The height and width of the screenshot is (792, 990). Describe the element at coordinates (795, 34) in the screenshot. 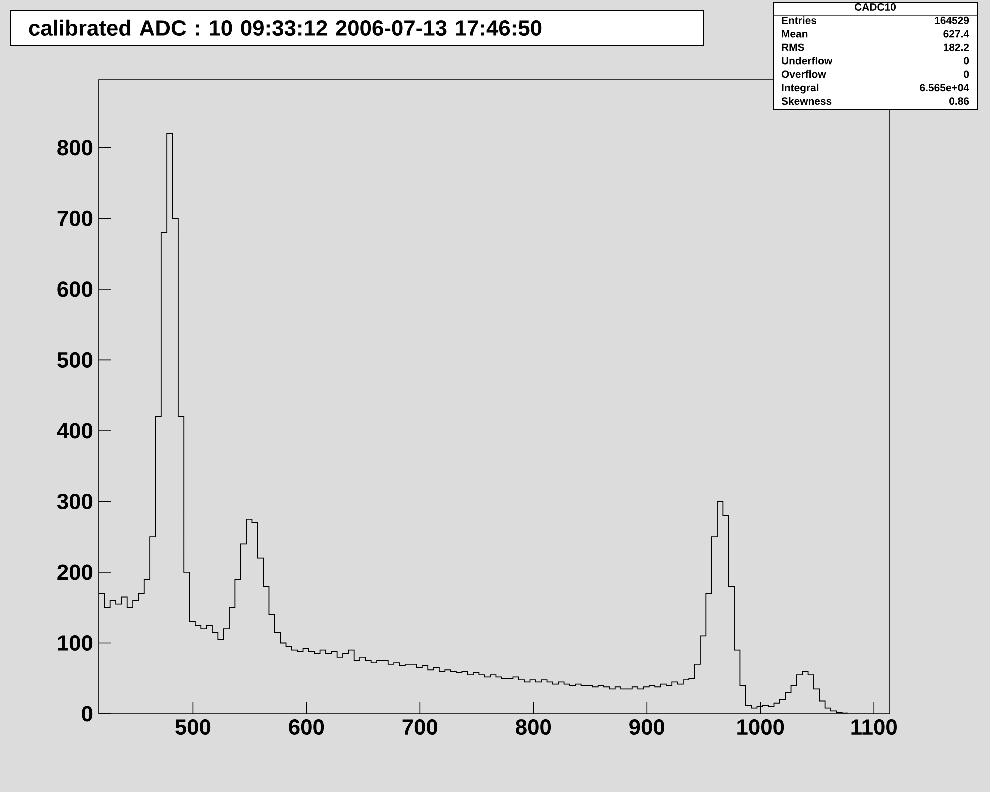

I see `text: Mean` at that location.